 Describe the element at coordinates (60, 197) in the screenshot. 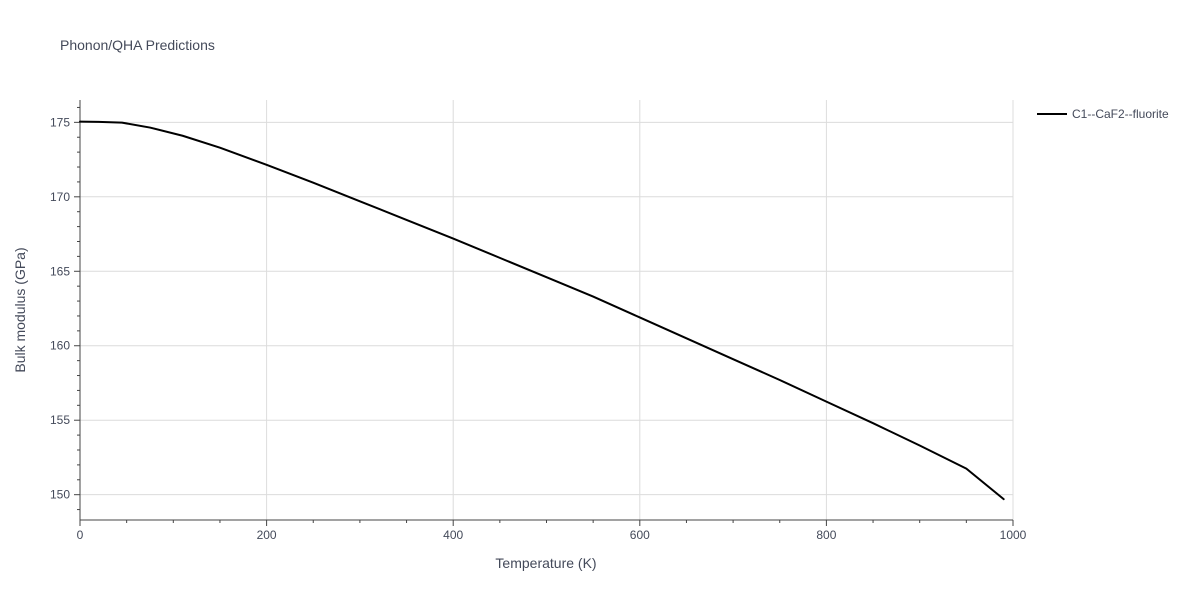

I see `y-tick-label: 170` at that location.